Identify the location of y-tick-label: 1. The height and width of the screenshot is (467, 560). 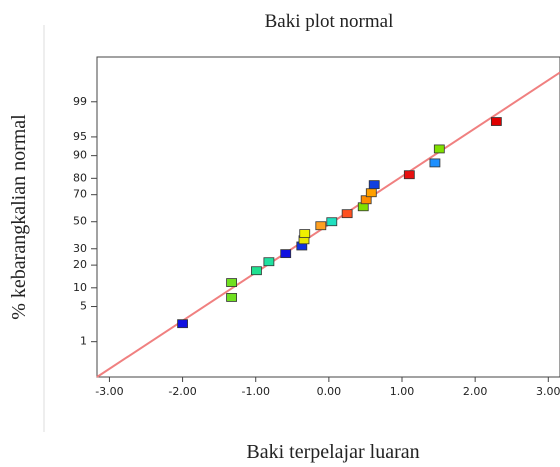
(83, 341).